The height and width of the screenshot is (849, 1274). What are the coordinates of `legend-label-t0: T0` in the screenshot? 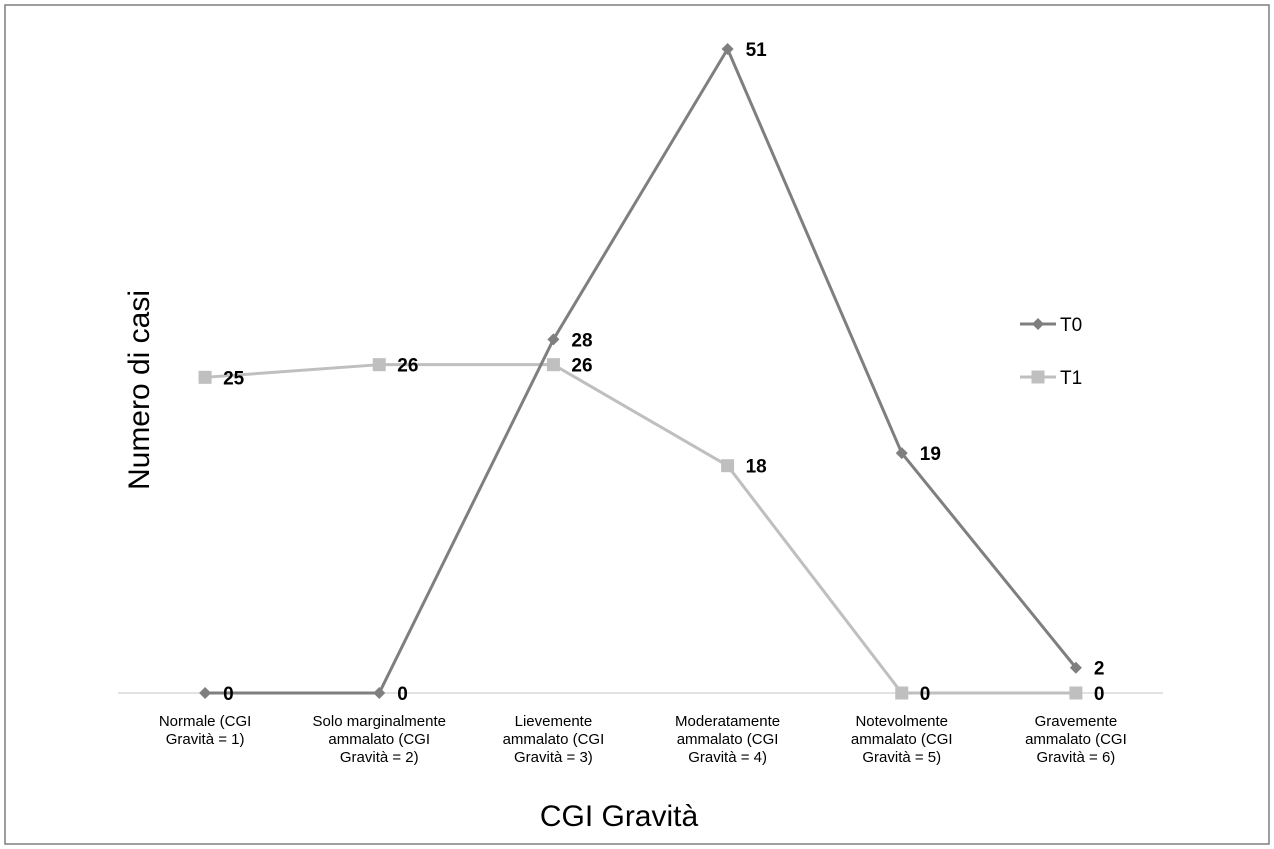 It's located at (1071, 325).